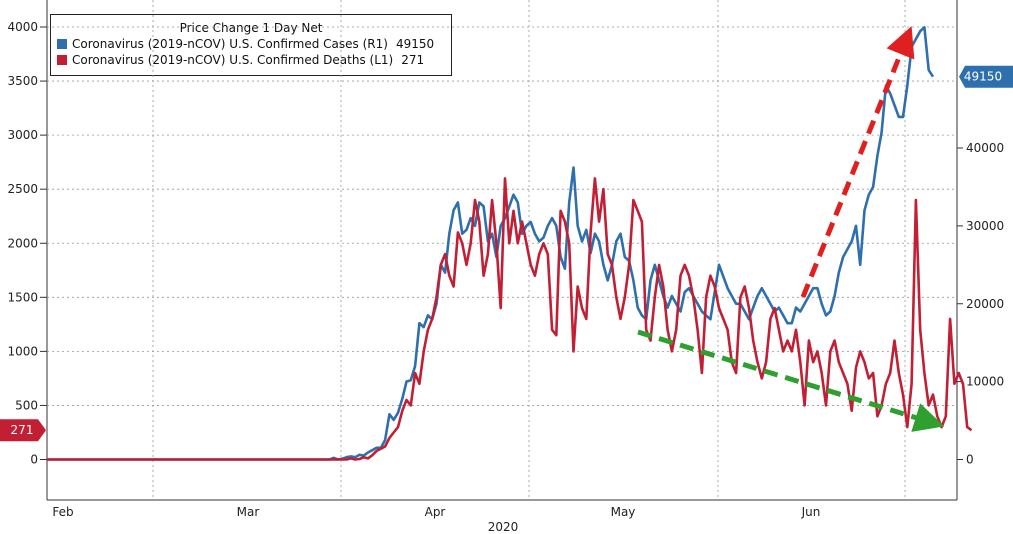 Image resolution: width=1013 pixels, height=534 pixels. What do you see at coordinates (985, 226) in the screenshot?
I see `y-right-tick-label: 30000` at bounding box center [985, 226].